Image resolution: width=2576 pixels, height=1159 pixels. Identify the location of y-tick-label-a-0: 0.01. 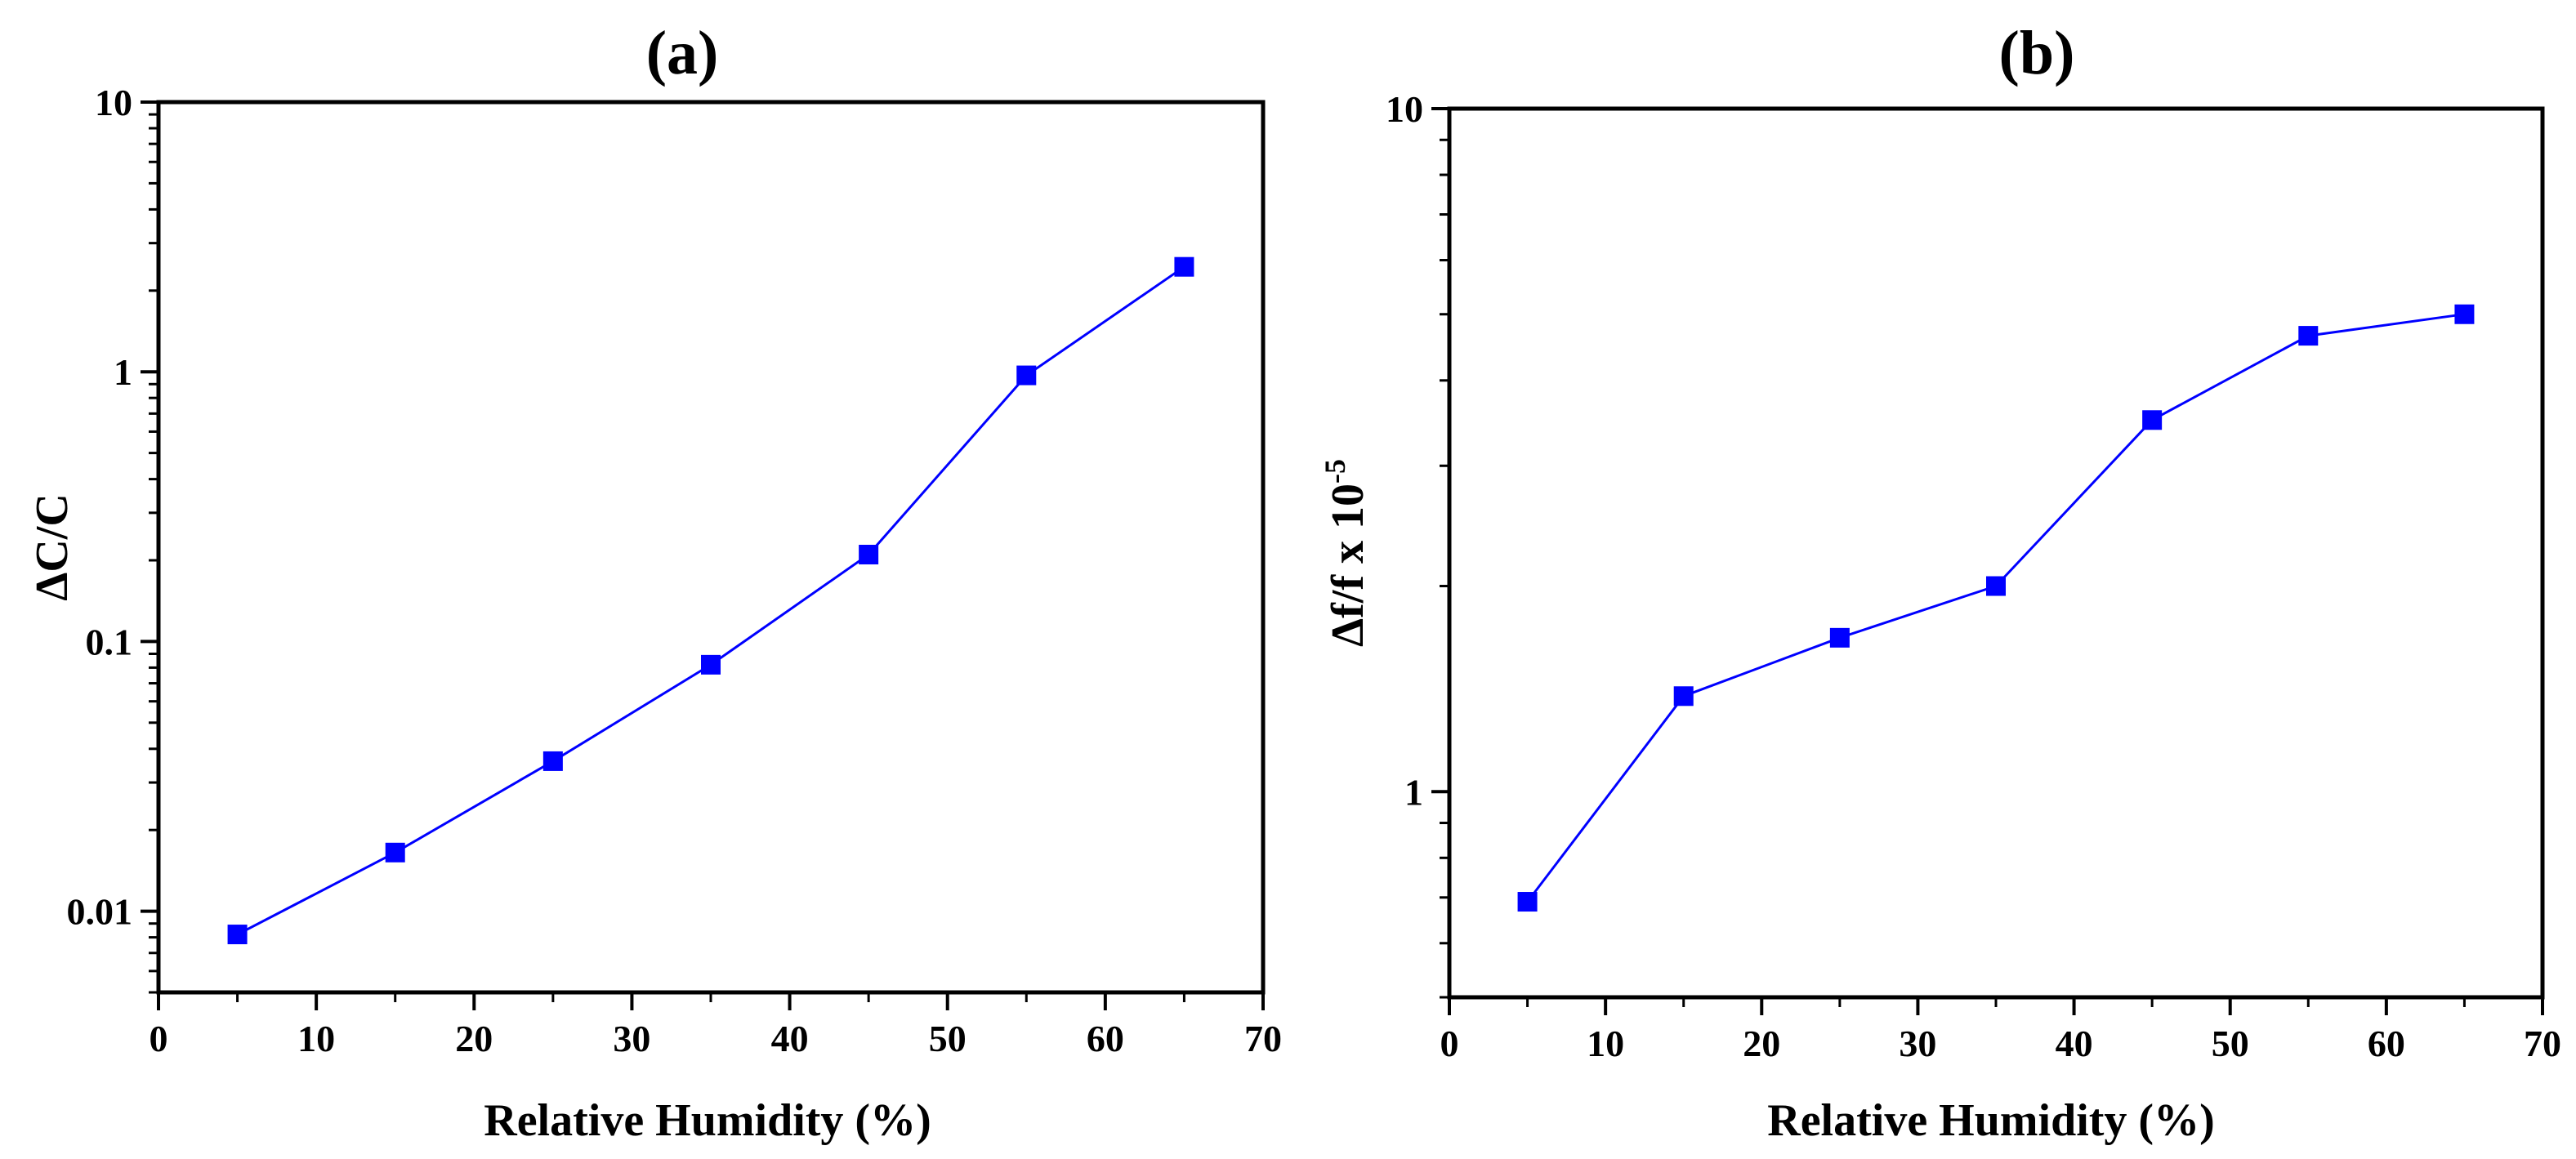
(100, 912).